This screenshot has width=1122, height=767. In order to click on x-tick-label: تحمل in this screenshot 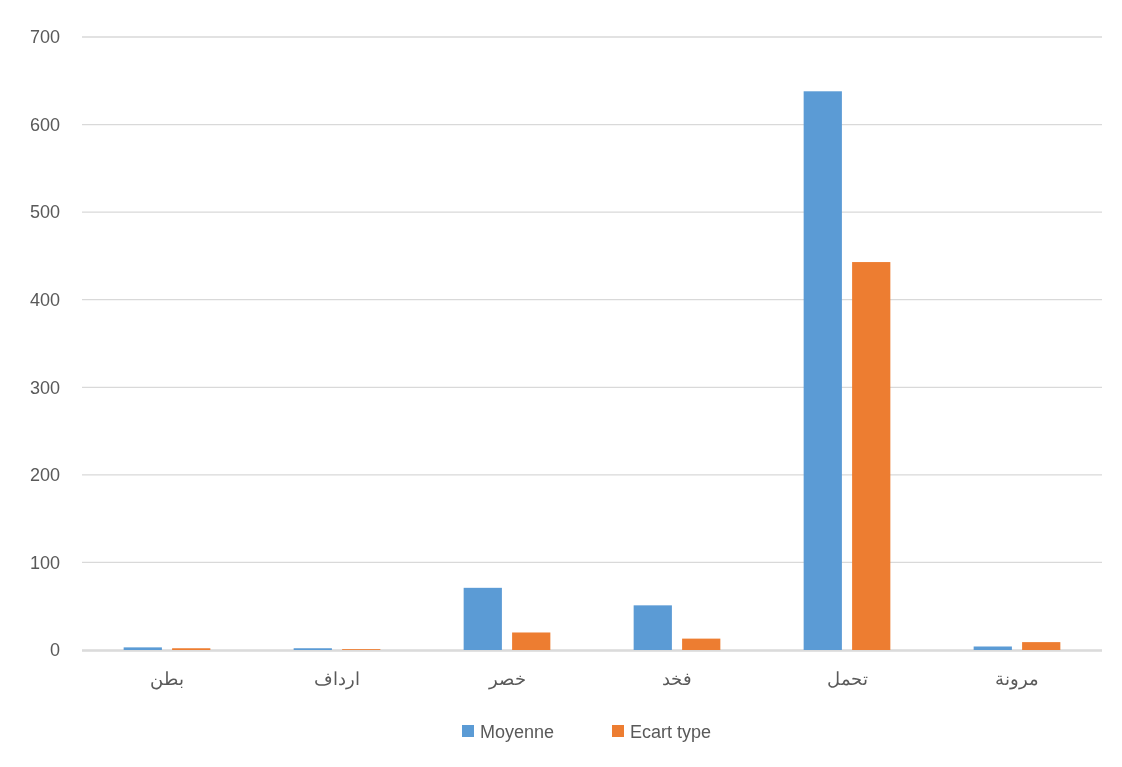, I will do `click(847, 679)`.